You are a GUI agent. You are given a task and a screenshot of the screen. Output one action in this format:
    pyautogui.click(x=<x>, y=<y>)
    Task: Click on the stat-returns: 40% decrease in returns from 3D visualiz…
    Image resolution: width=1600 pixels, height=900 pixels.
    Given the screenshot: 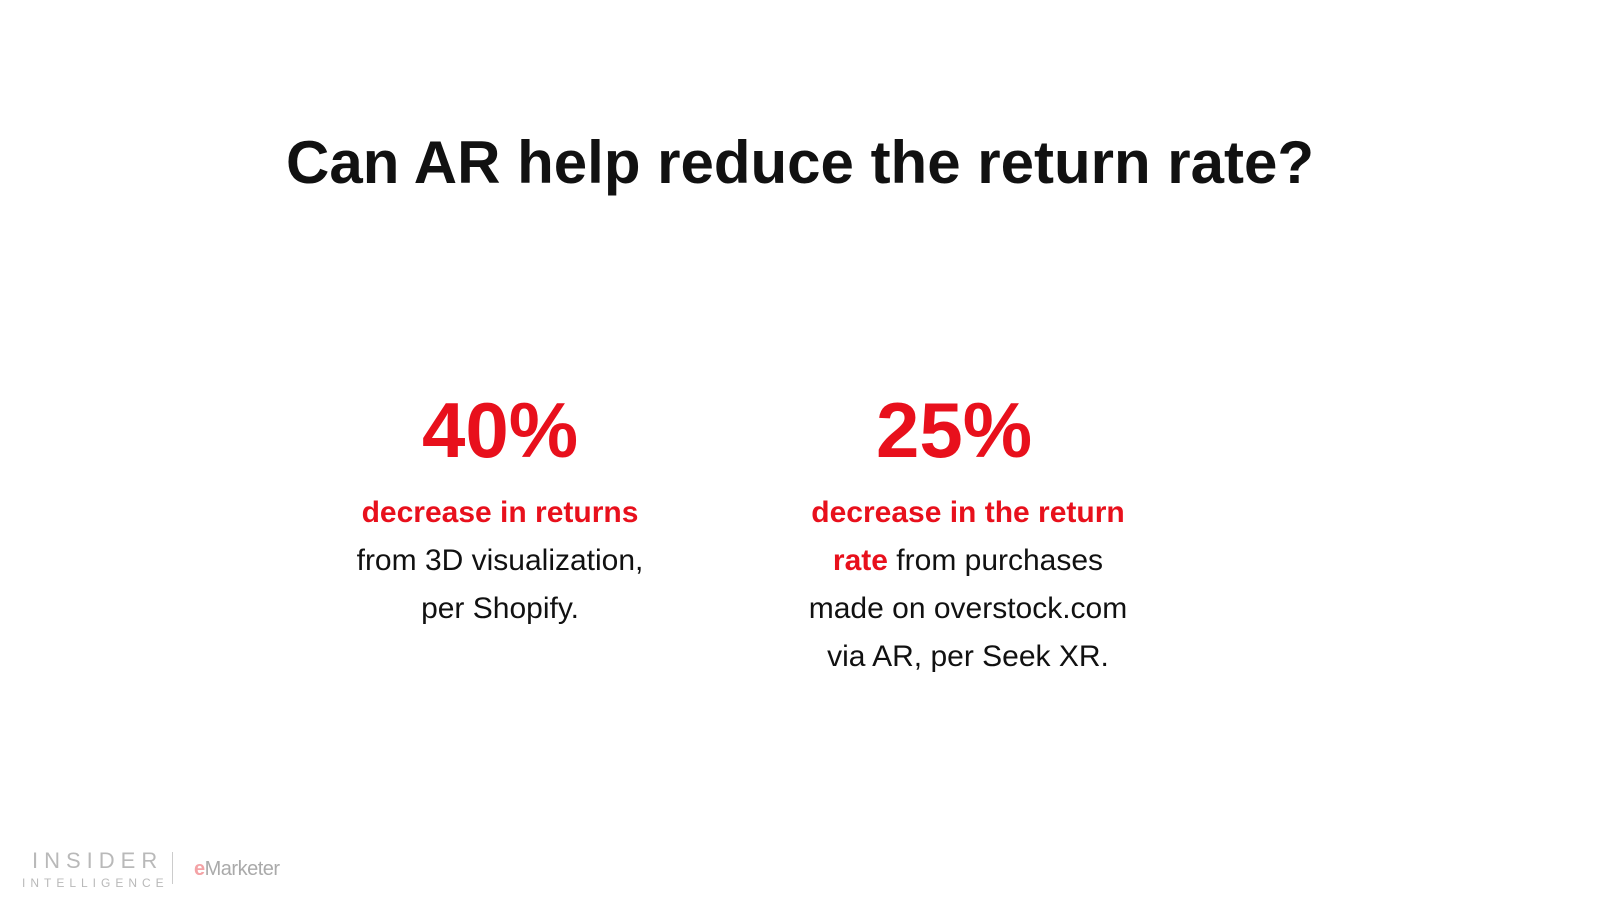 What is the action you would take?
    pyautogui.click(x=500, y=509)
    